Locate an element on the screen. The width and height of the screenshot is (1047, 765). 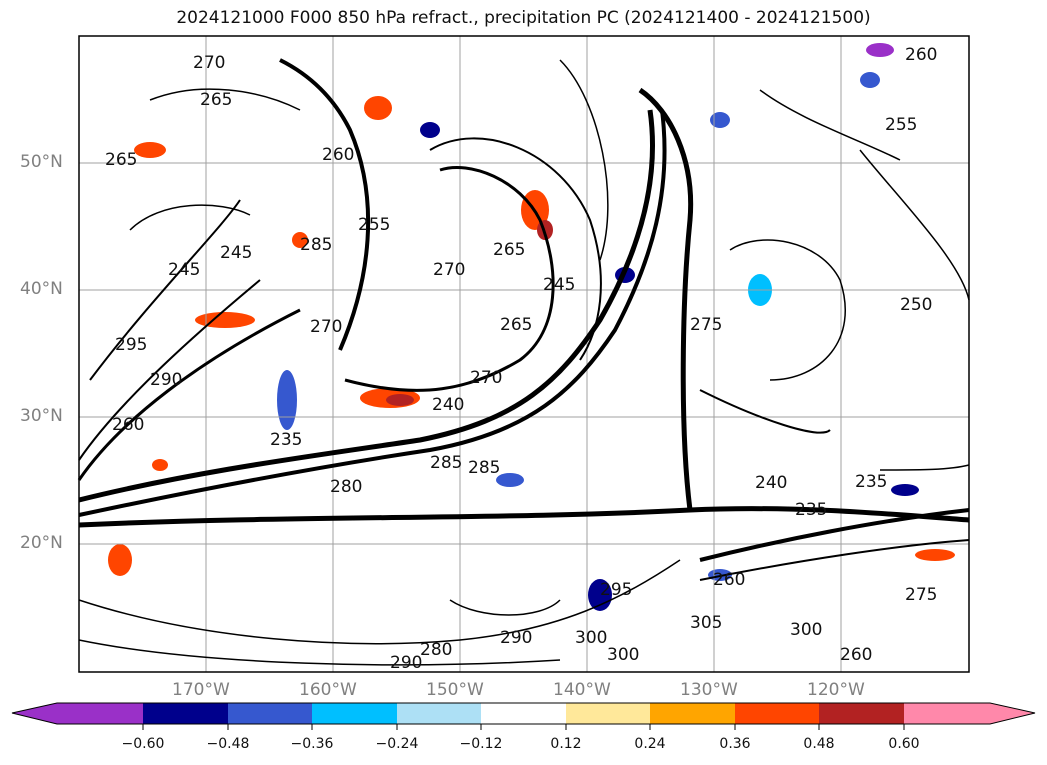
lat-label: 30°N is located at coordinates (41, 416).